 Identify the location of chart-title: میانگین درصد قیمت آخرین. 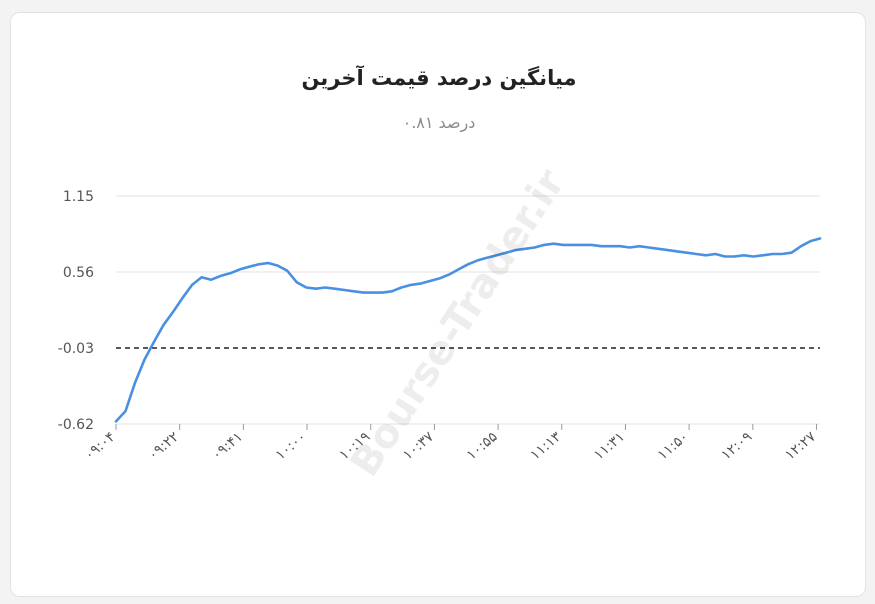
(439, 78).